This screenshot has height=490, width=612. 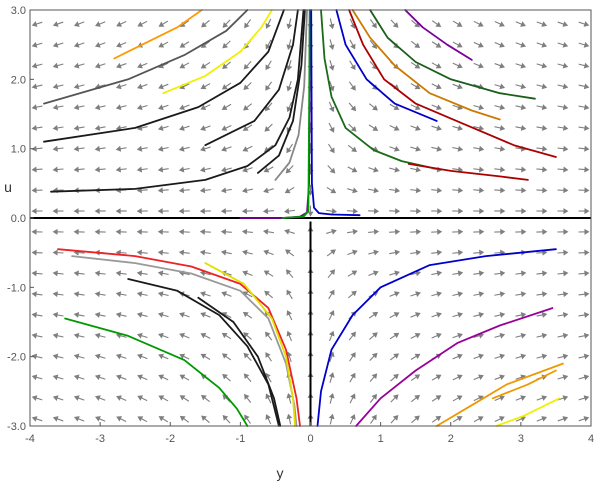 I want to click on x-tick-label: 4, so click(x=591, y=439).